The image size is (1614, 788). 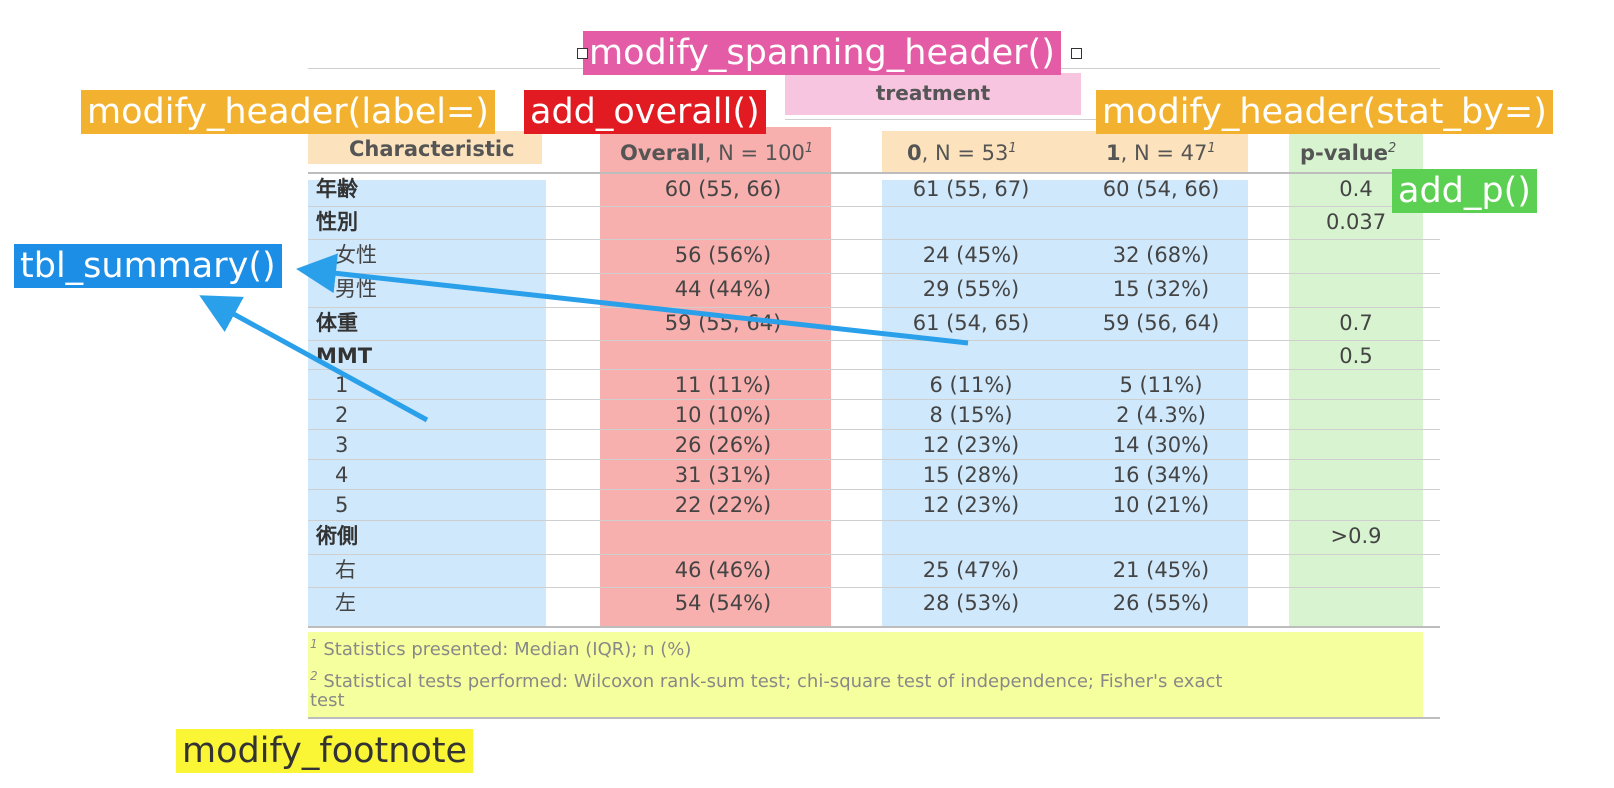 What do you see at coordinates (327, 700) in the screenshot?
I see `footnote-2-continued: test` at bounding box center [327, 700].